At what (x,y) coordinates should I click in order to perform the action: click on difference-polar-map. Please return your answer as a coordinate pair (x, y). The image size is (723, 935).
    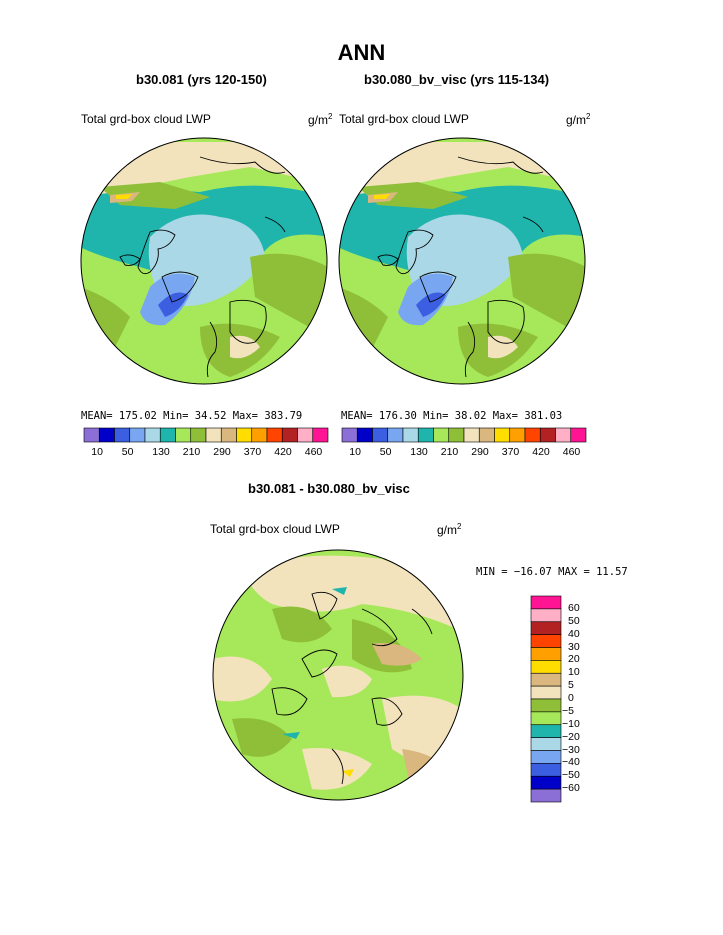
    Looking at the image, I should click on (338, 675).